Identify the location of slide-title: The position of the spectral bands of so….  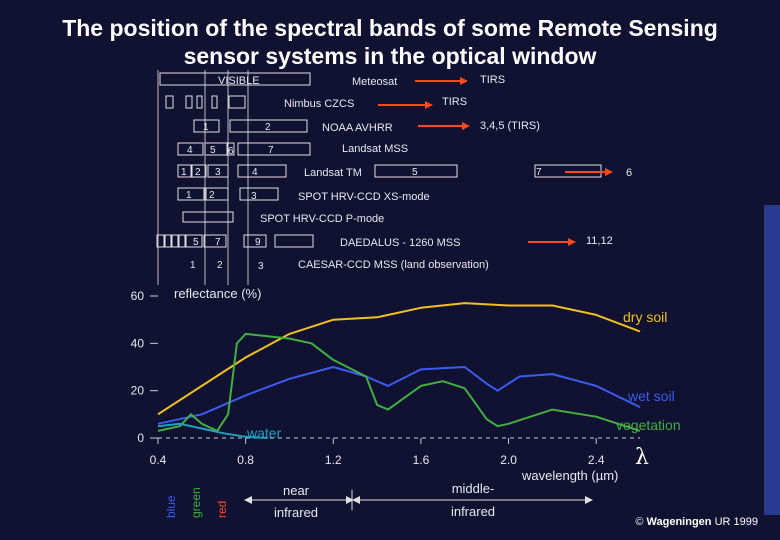
(390, 42).